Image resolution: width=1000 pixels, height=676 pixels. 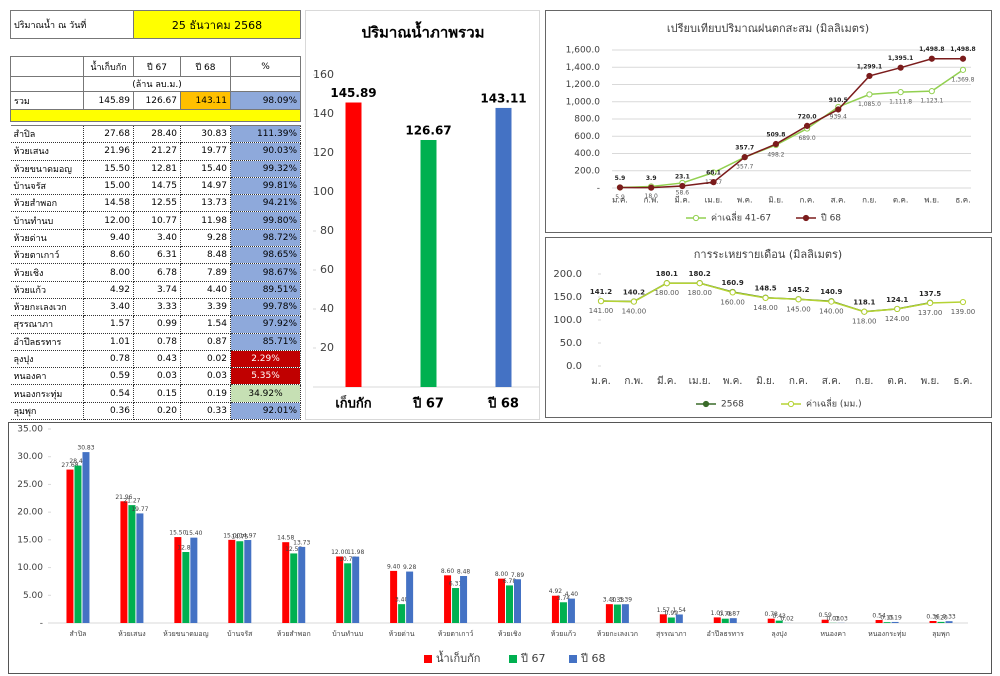 What do you see at coordinates (601, 311) in the screenshot?
I see `value-label: 141.00` at bounding box center [601, 311].